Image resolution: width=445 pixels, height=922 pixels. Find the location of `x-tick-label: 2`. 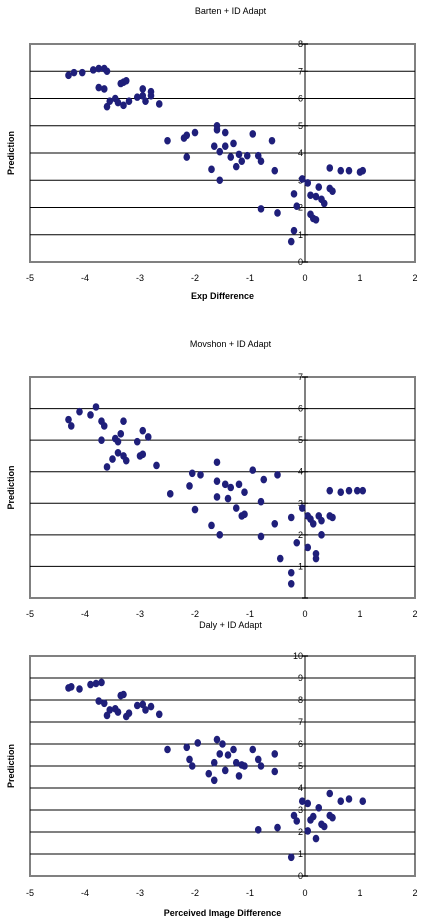

x-tick-label: 2 is located at coordinates (414, 893).